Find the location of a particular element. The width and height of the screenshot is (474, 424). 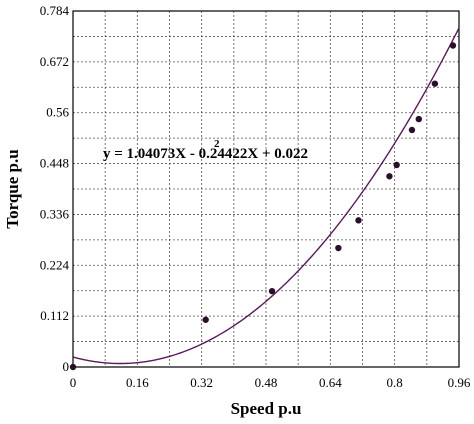

y-tick-labels: 0 0.112 0.224 0.336 0.448 0.56 0.672 0.784 is located at coordinates (55, 188).